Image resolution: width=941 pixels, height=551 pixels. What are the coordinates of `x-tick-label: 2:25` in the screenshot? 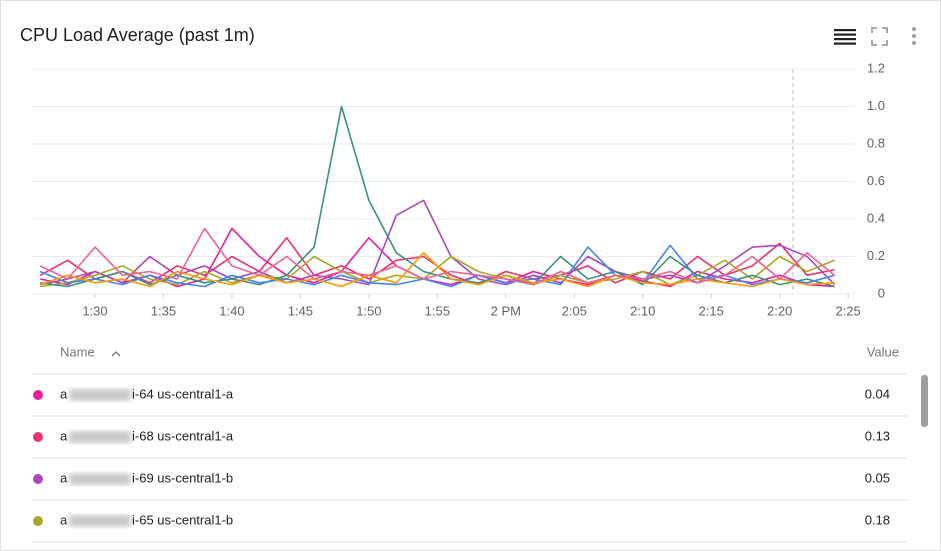 It's located at (847, 310).